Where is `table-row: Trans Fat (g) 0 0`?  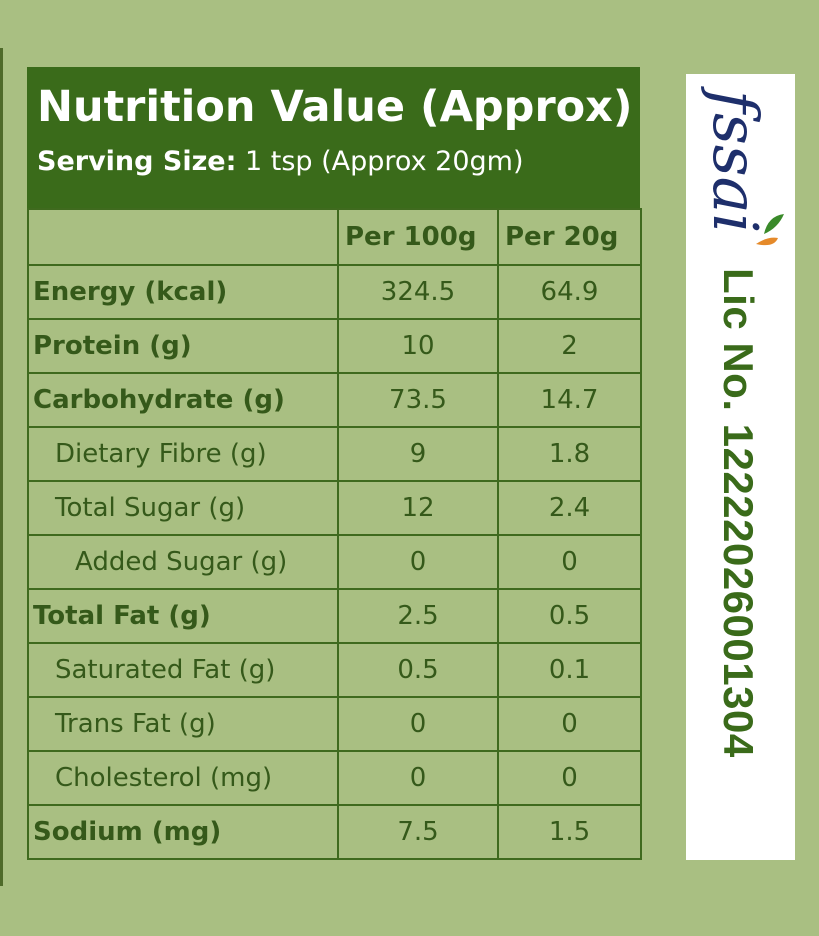 table-row: Trans Fat (g) 0 0 is located at coordinates (334, 724).